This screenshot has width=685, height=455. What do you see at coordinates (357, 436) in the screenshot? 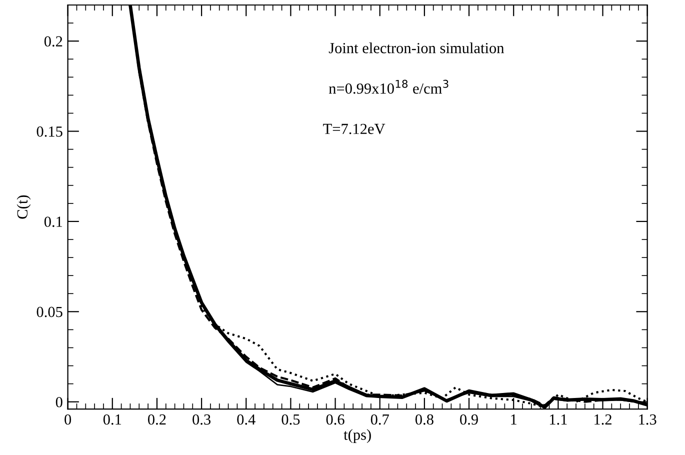
I see `x-axis-title: t(ps)` at bounding box center [357, 436].